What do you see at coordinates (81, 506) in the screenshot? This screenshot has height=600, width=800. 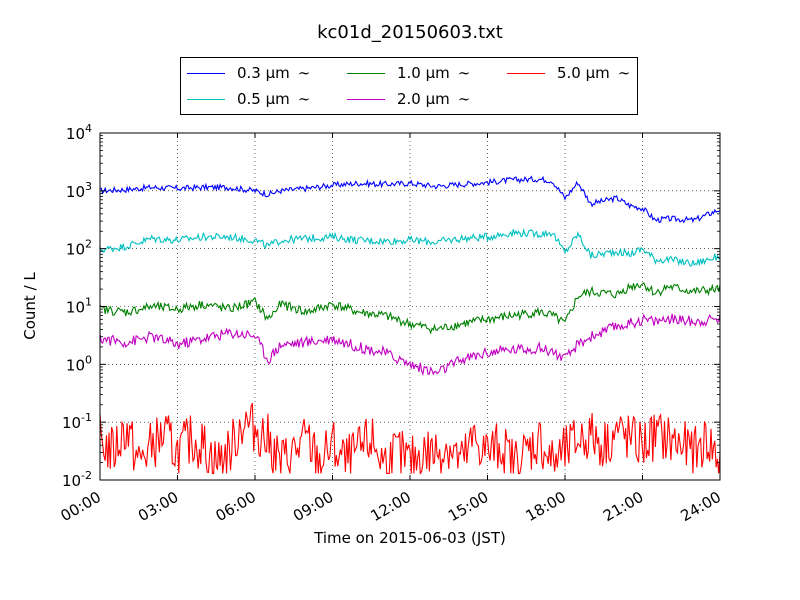 I see `x-tick-label: 00:00` at bounding box center [81, 506].